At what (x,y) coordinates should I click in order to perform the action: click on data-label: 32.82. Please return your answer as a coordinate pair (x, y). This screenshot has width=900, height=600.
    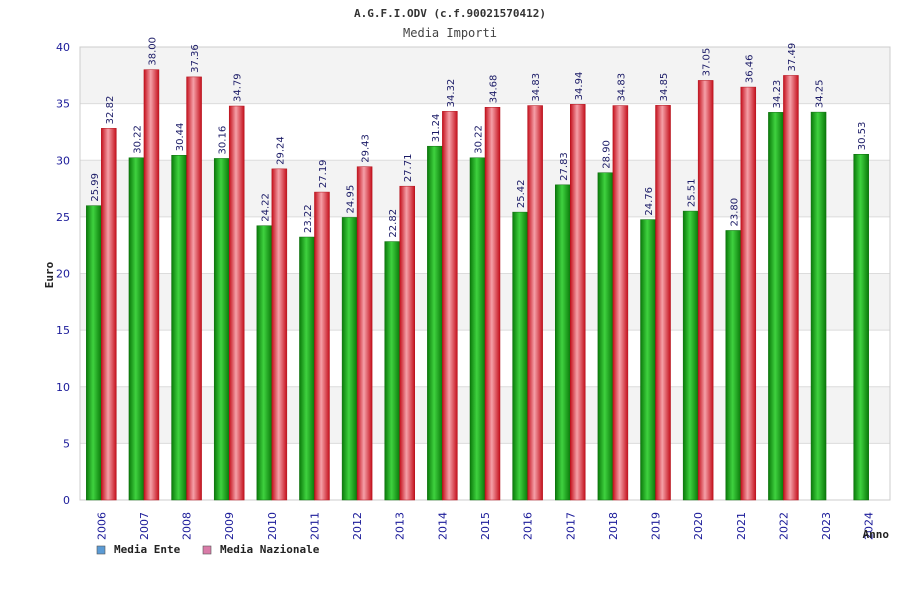
    Looking at the image, I should click on (110, 110).